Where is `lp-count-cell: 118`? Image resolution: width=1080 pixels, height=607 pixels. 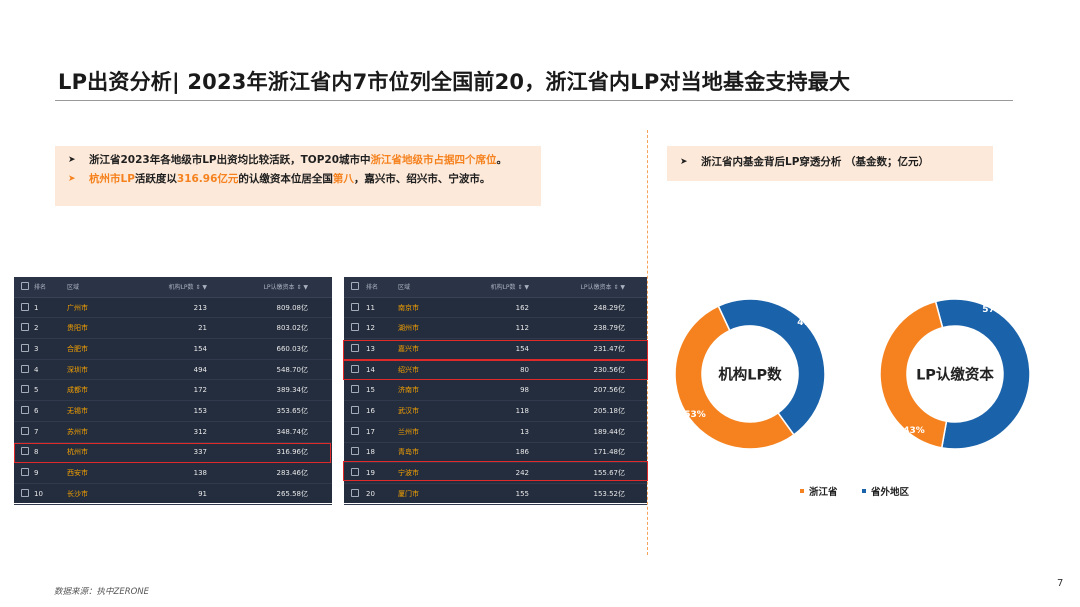 lp-count-cell: 118 is located at coordinates (522, 411).